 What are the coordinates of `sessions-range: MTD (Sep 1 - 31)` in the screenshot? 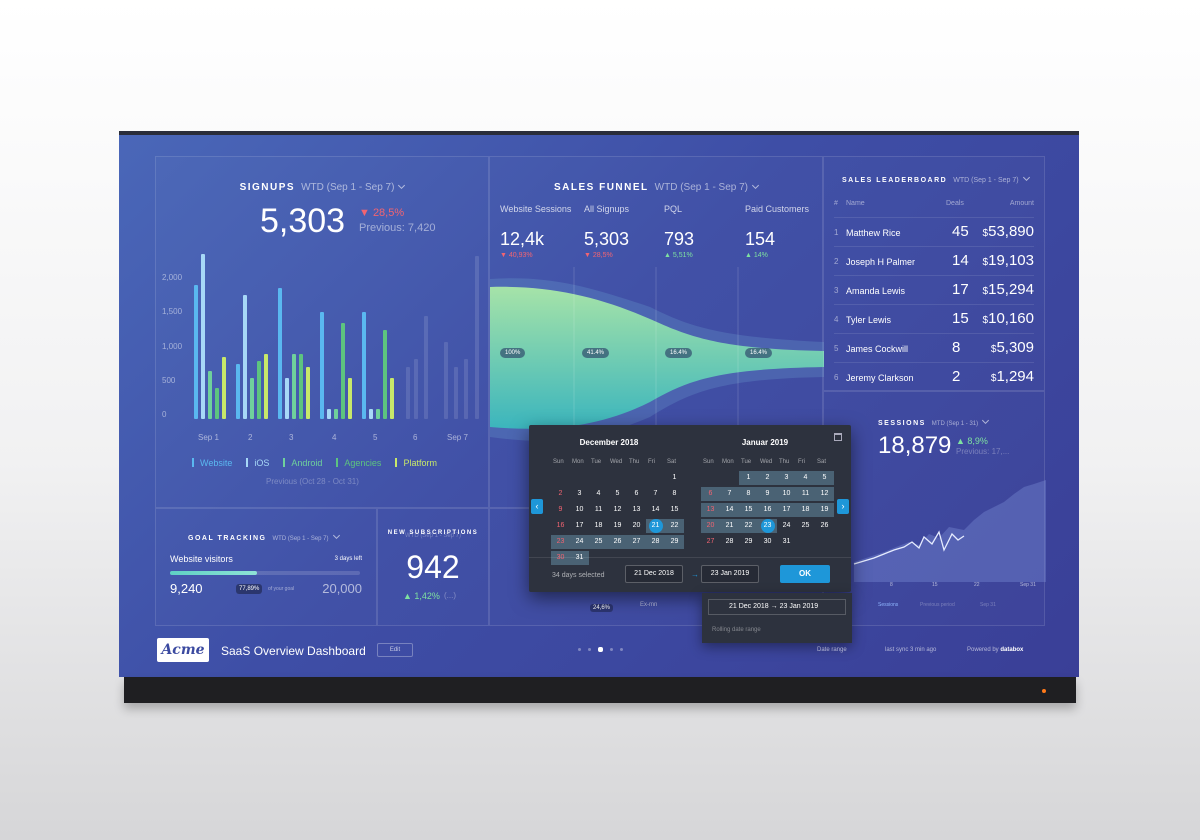 It's located at (955, 424).